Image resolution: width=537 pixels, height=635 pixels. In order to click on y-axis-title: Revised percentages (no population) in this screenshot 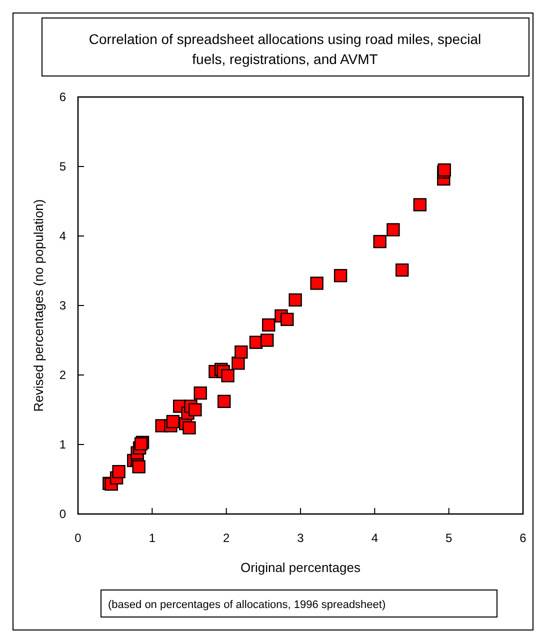, I will do `click(38, 305)`.